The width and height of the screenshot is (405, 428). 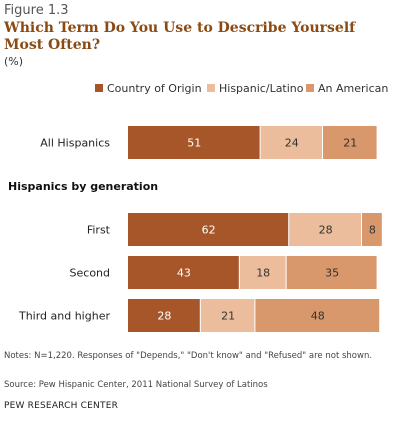 I want to click on data-label-third-and-higher-country-of-origin: 28, so click(x=164, y=316).